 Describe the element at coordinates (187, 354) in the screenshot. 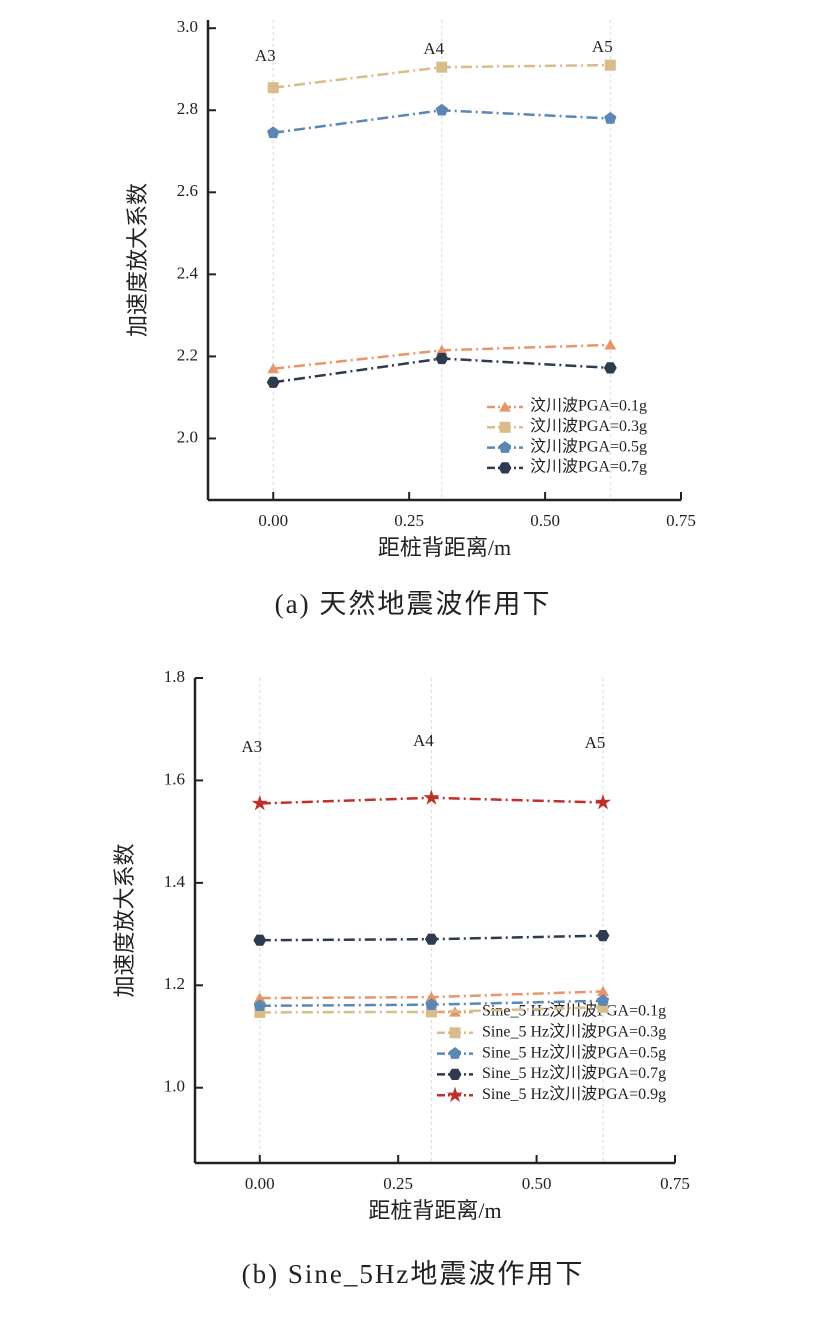

I see `y-tick-label: 2.2` at that location.